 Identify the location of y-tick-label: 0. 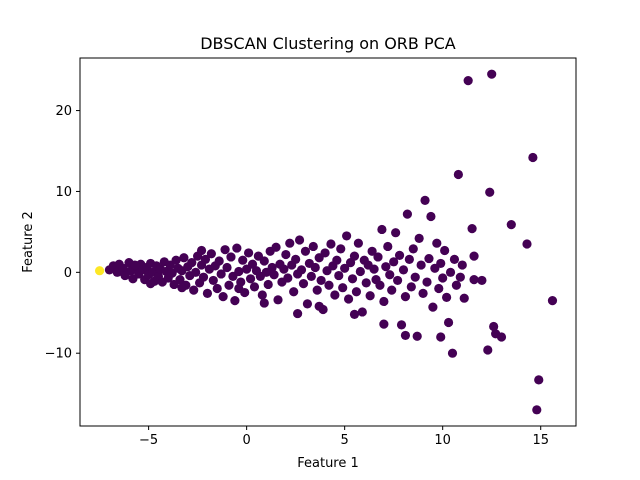
(68, 273).